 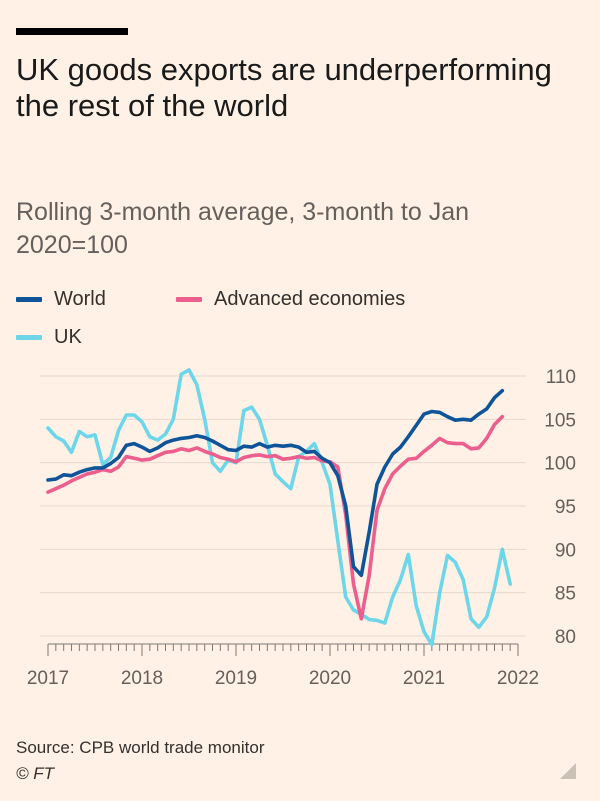 What do you see at coordinates (310, 299) in the screenshot?
I see `legend-label-advanced: Advanced economies` at bounding box center [310, 299].